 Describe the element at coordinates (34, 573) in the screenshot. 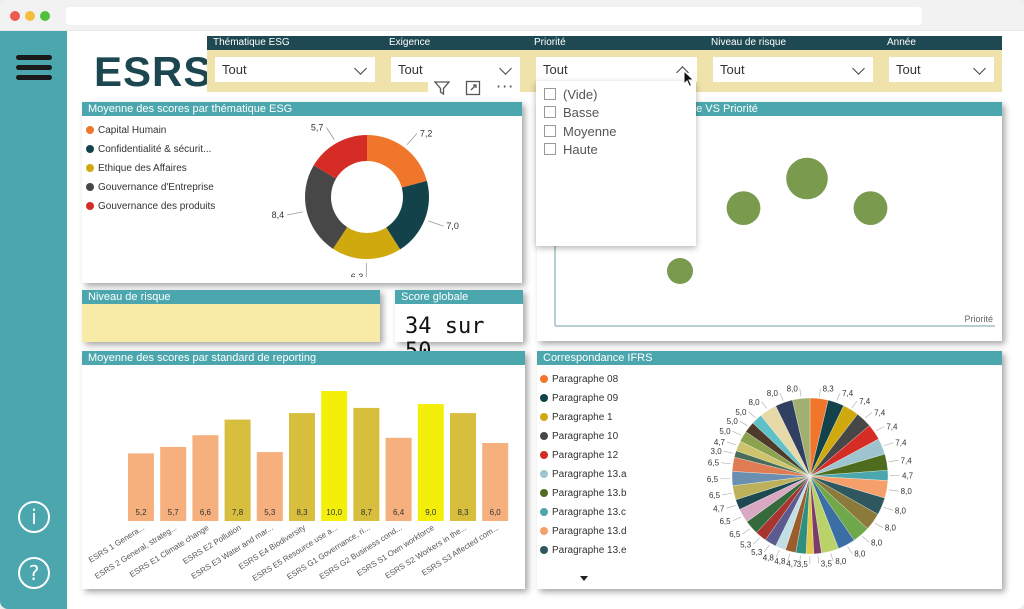

I see `help-icon: ?` at that location.